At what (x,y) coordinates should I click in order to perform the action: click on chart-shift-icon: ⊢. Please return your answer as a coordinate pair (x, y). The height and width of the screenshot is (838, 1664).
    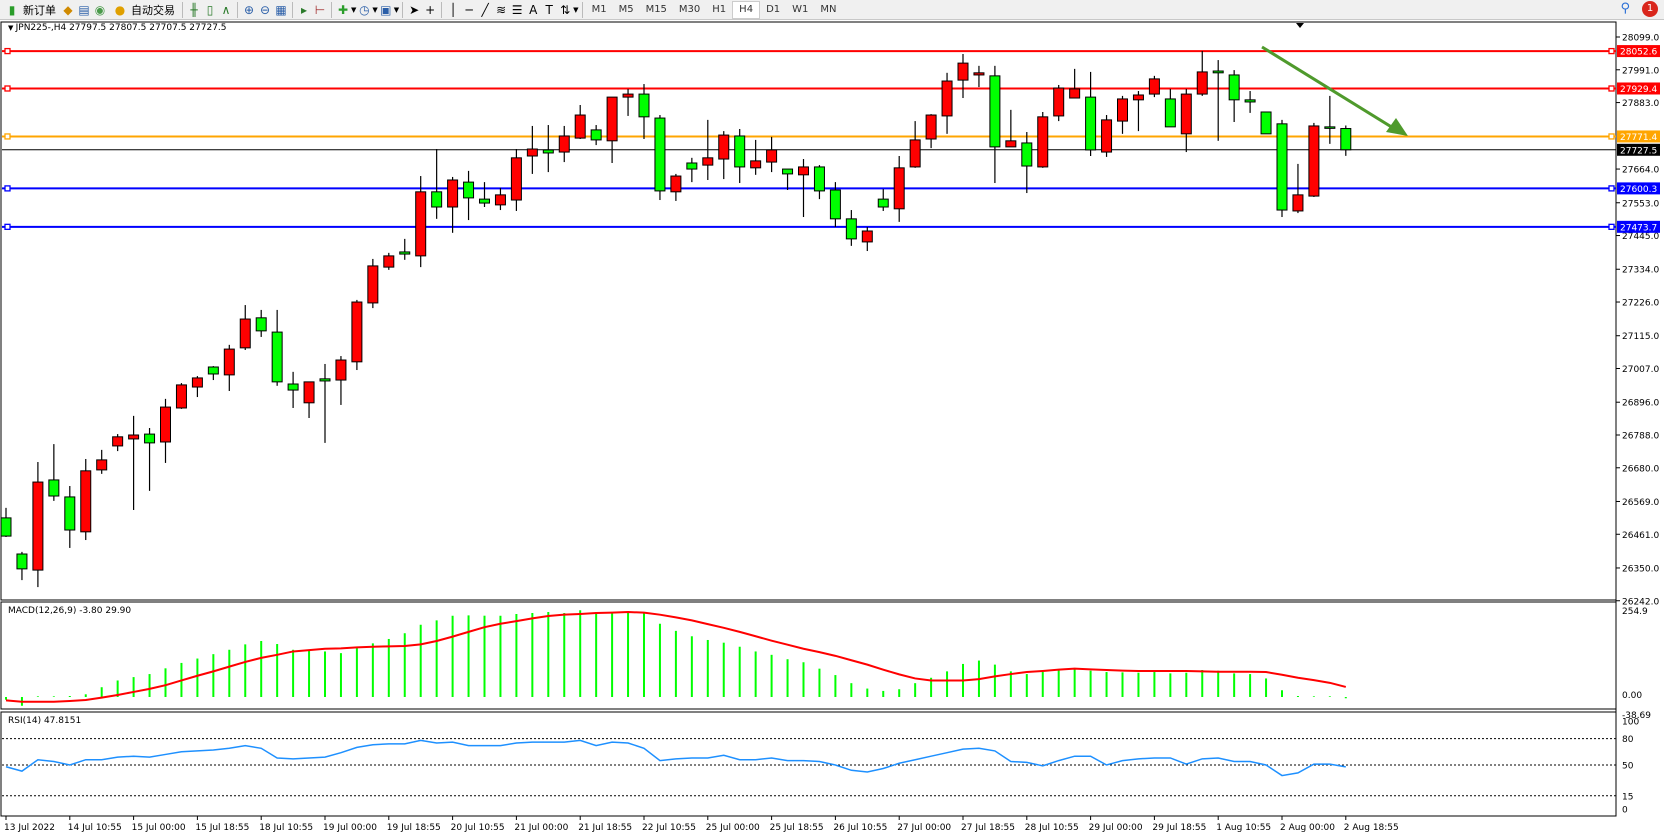
    Looking at the image, I should click on (320, 9).